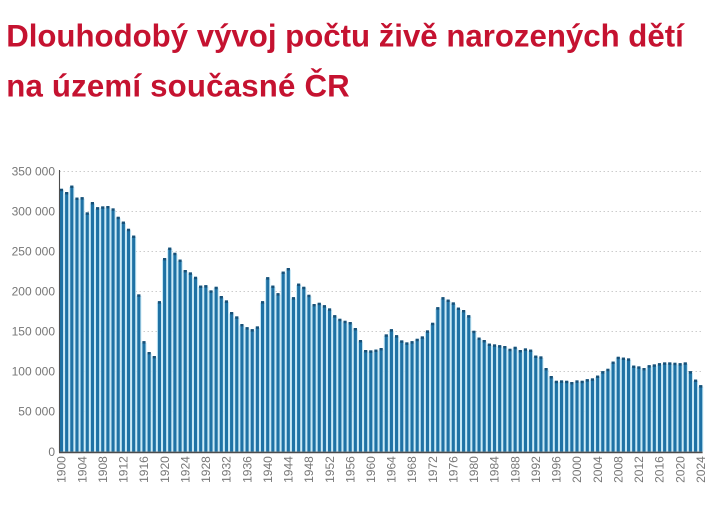  Describe the element at coordinates (34, 372) in the screenshot. I see `svg-text: 100 000` at that location.